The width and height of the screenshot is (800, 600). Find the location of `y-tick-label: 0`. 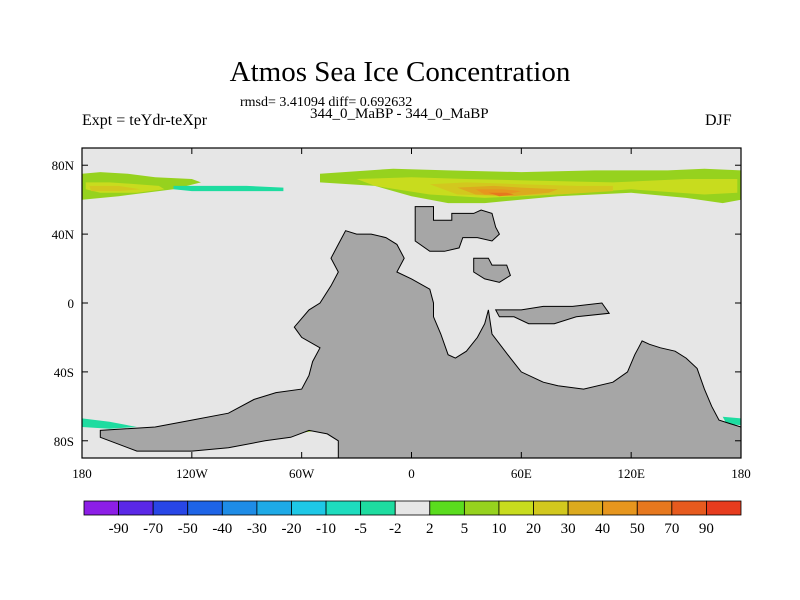

y-tick-label: 0 is located at coordinates (71, 303).